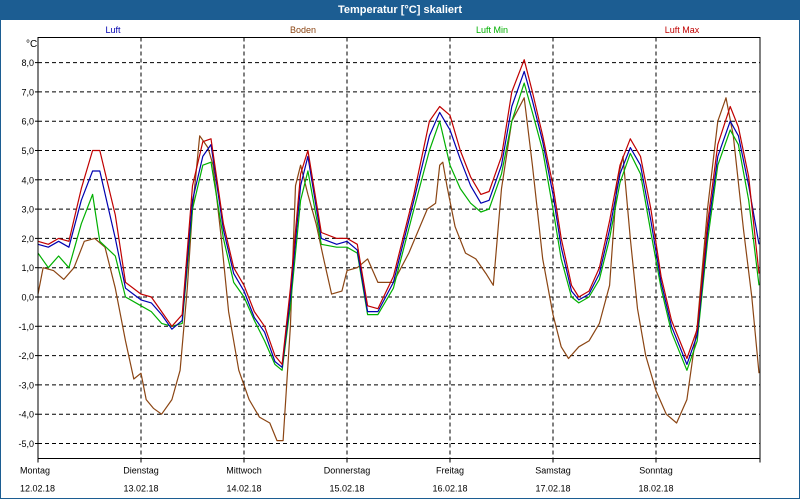  What do you see at coordinates (31, 44) in the screenshot?
I see `y-axis-unit: °C` at bounding box center [31, 44].